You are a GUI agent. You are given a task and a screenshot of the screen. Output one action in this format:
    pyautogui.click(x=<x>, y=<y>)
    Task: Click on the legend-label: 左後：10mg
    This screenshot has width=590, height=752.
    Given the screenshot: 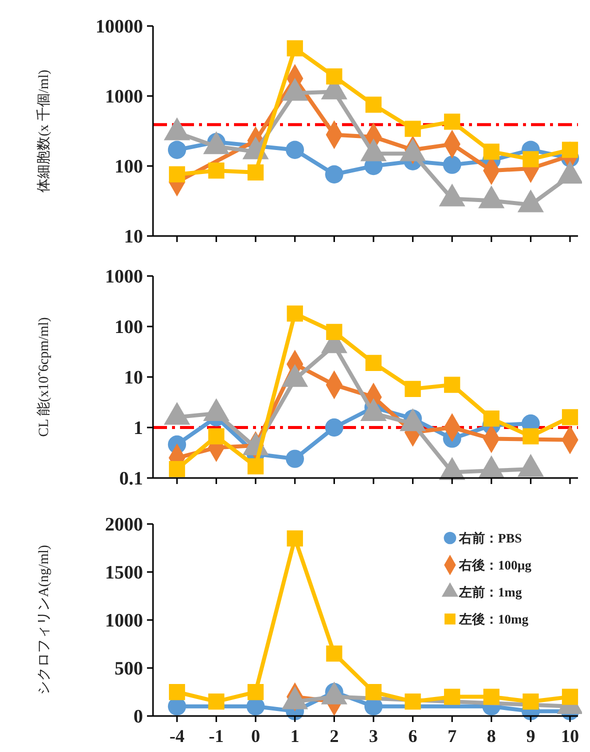 What is the action you would take?
    pyautogui.click(x=493, y=619)
    